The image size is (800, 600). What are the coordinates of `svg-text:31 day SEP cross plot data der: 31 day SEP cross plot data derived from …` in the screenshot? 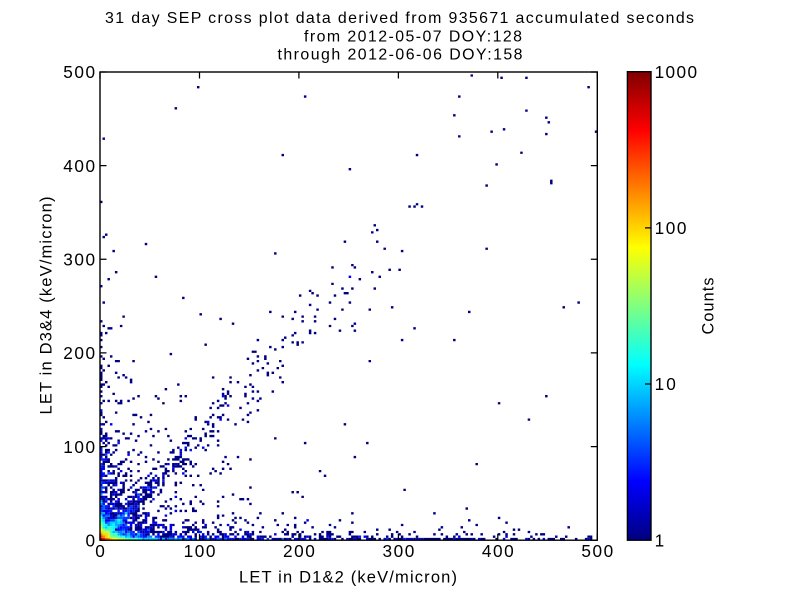 It's located at (399, 18).